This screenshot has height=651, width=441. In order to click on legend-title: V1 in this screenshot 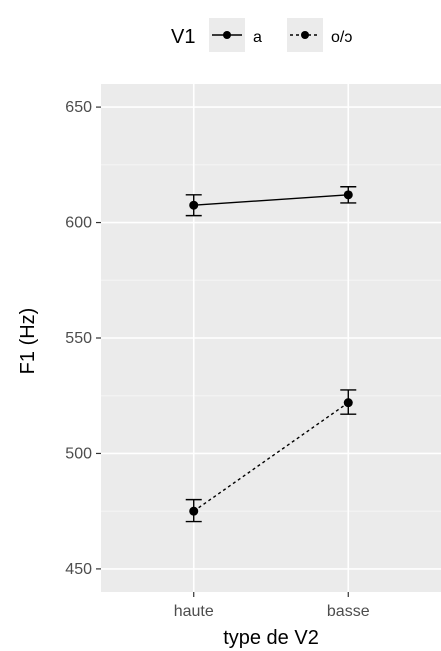, I will do `click(183, 37)`.